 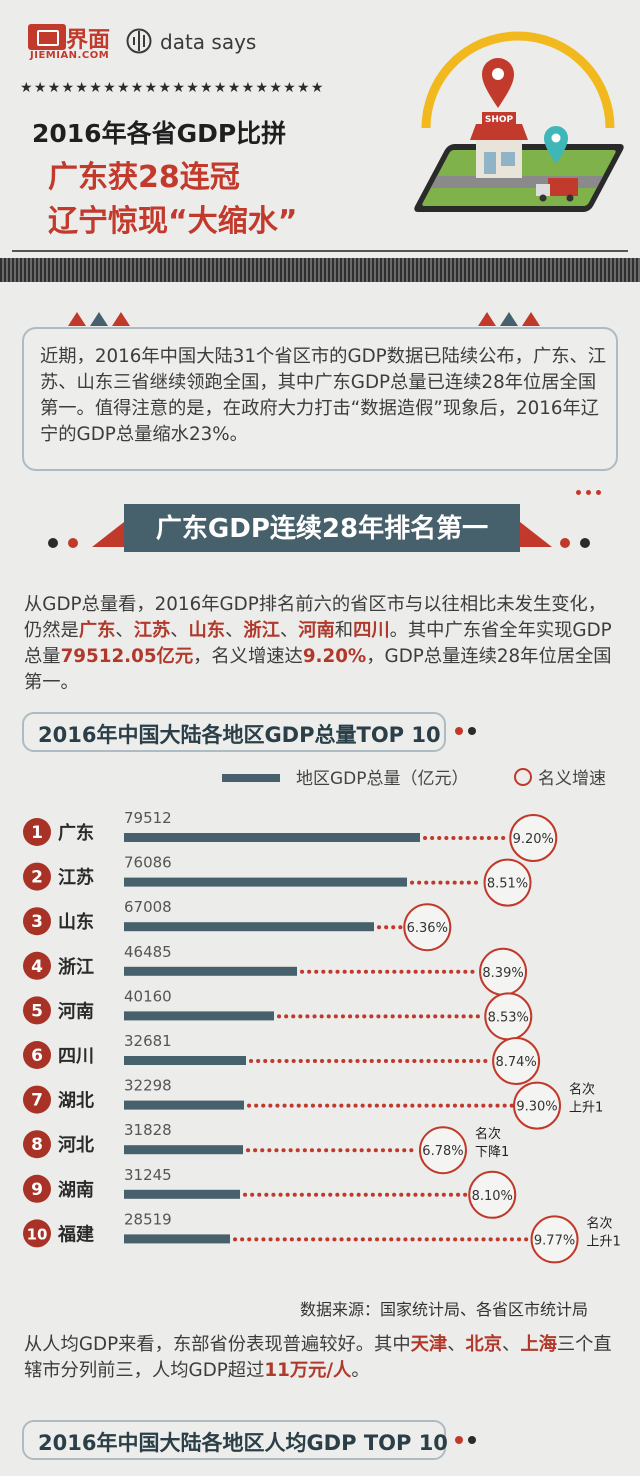 What do you see at coordinates (108, 534) in the screenshot?
I see `banner-wedge-left` at bounding box center [108, 534].